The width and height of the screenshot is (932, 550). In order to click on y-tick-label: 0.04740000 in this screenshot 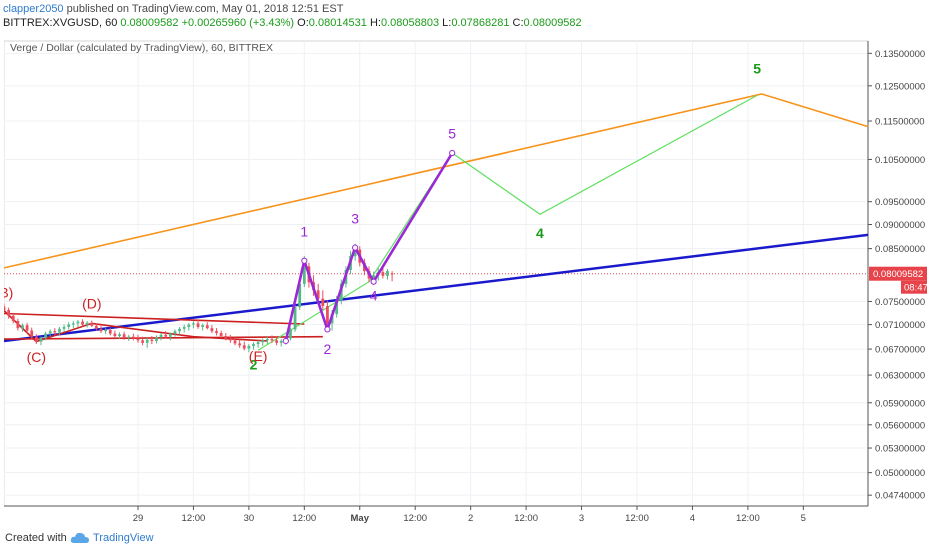, I will do `click(900, 496)`.